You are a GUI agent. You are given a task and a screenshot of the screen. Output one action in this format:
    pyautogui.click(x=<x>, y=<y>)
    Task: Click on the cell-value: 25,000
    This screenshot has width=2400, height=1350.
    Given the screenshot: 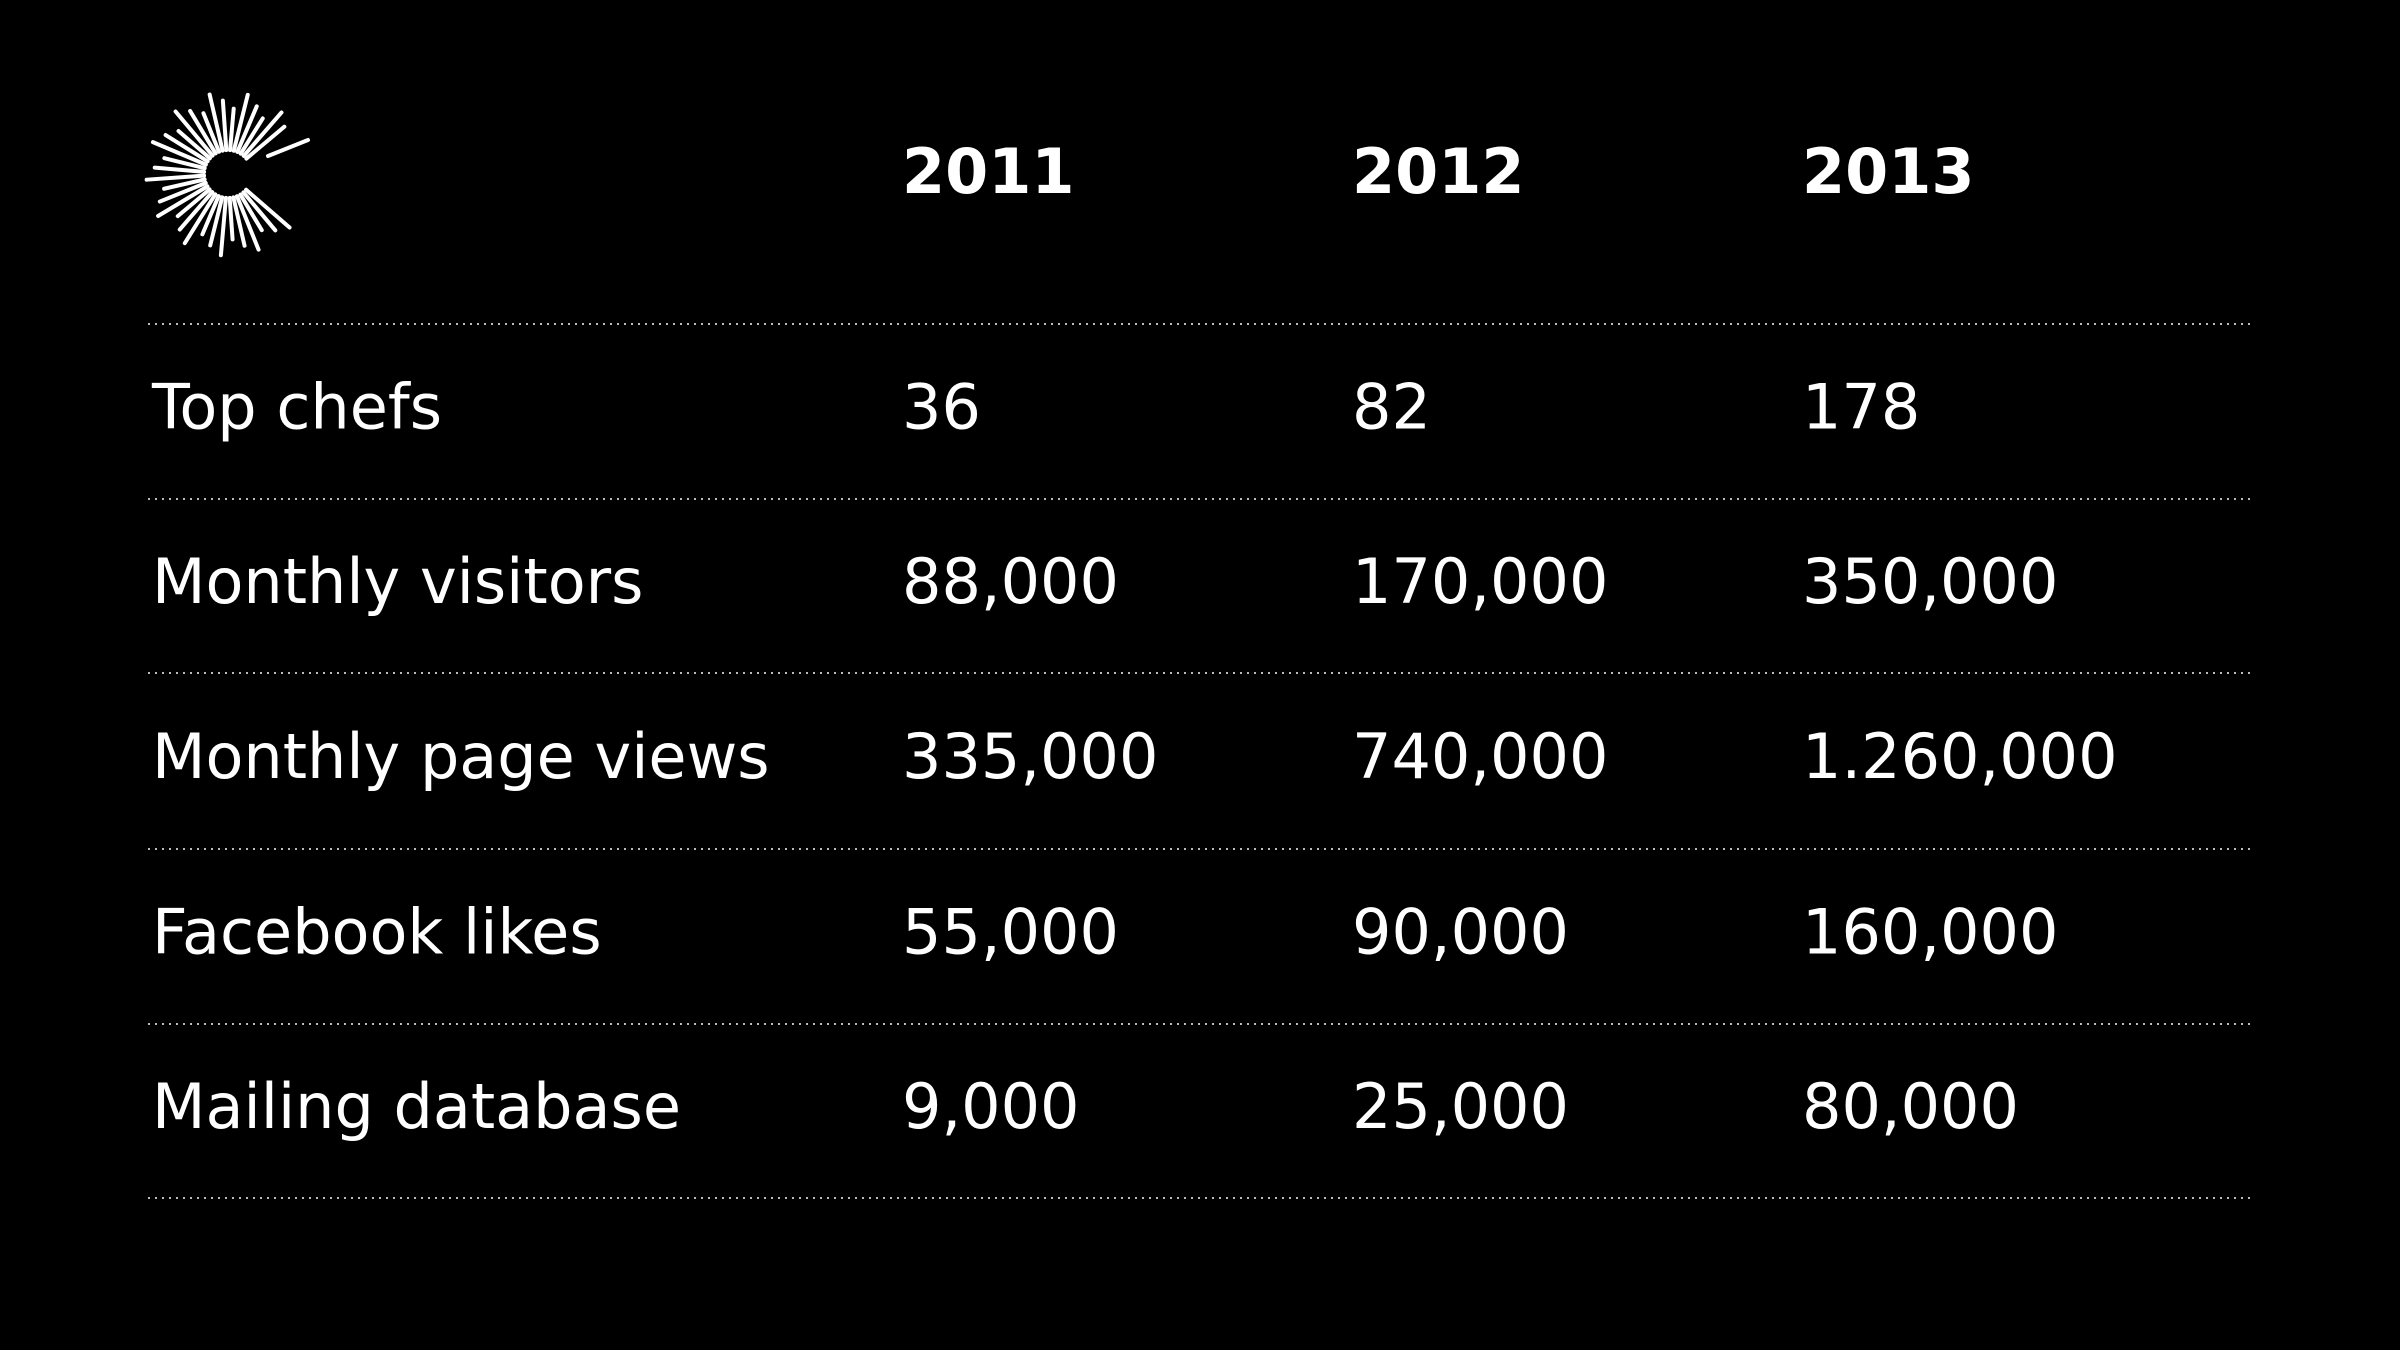 What is the action you would take?
    pyautogui.click(x=1460, y=1106)
    